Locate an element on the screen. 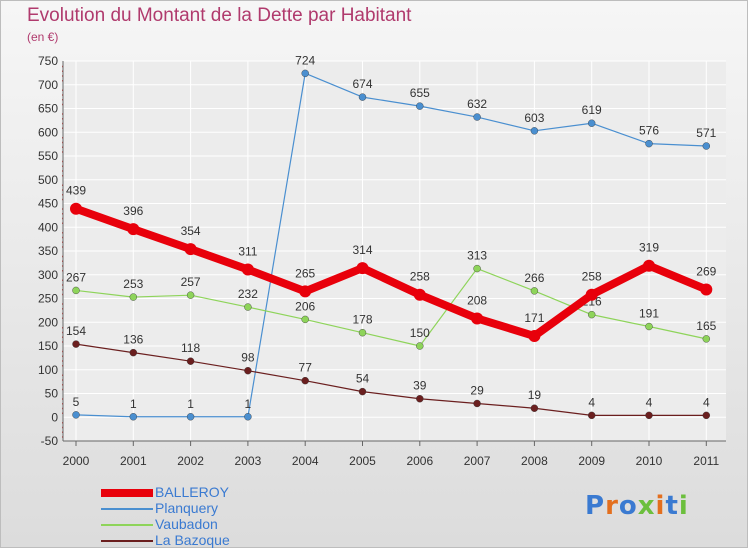 This screenshot has height=551, width=750. logo-letter: o is located at coordinates (628, 506).